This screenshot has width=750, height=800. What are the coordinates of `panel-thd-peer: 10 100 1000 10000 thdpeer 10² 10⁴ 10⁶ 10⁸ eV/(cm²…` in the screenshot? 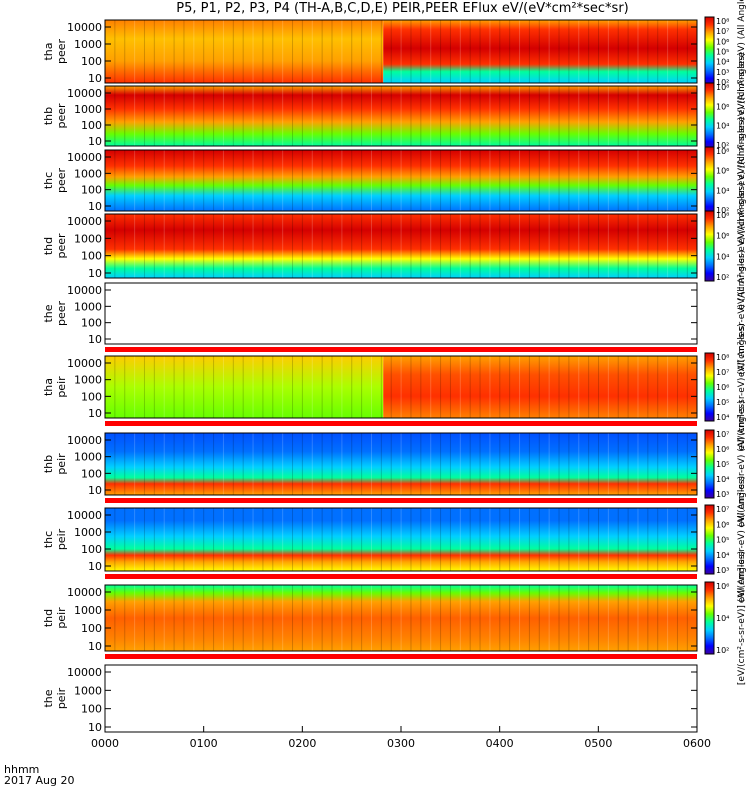 It's located at (394, 245).